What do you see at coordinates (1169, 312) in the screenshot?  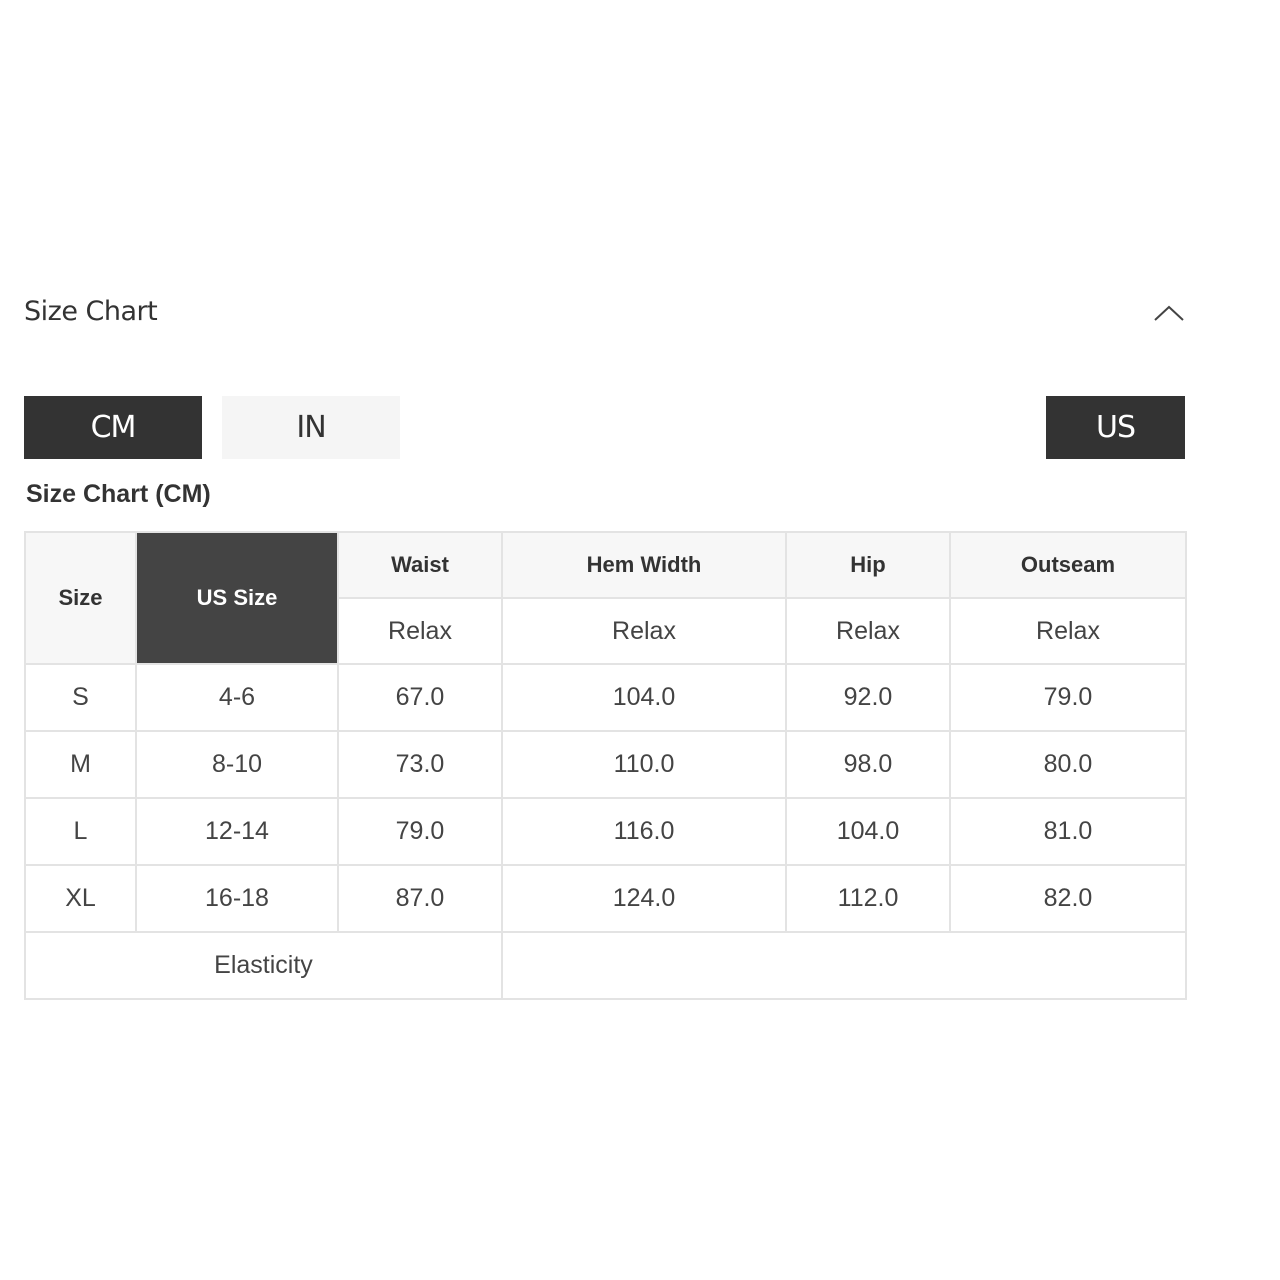 I see `chevron-up-icon` at bounding box center [1169, 312].